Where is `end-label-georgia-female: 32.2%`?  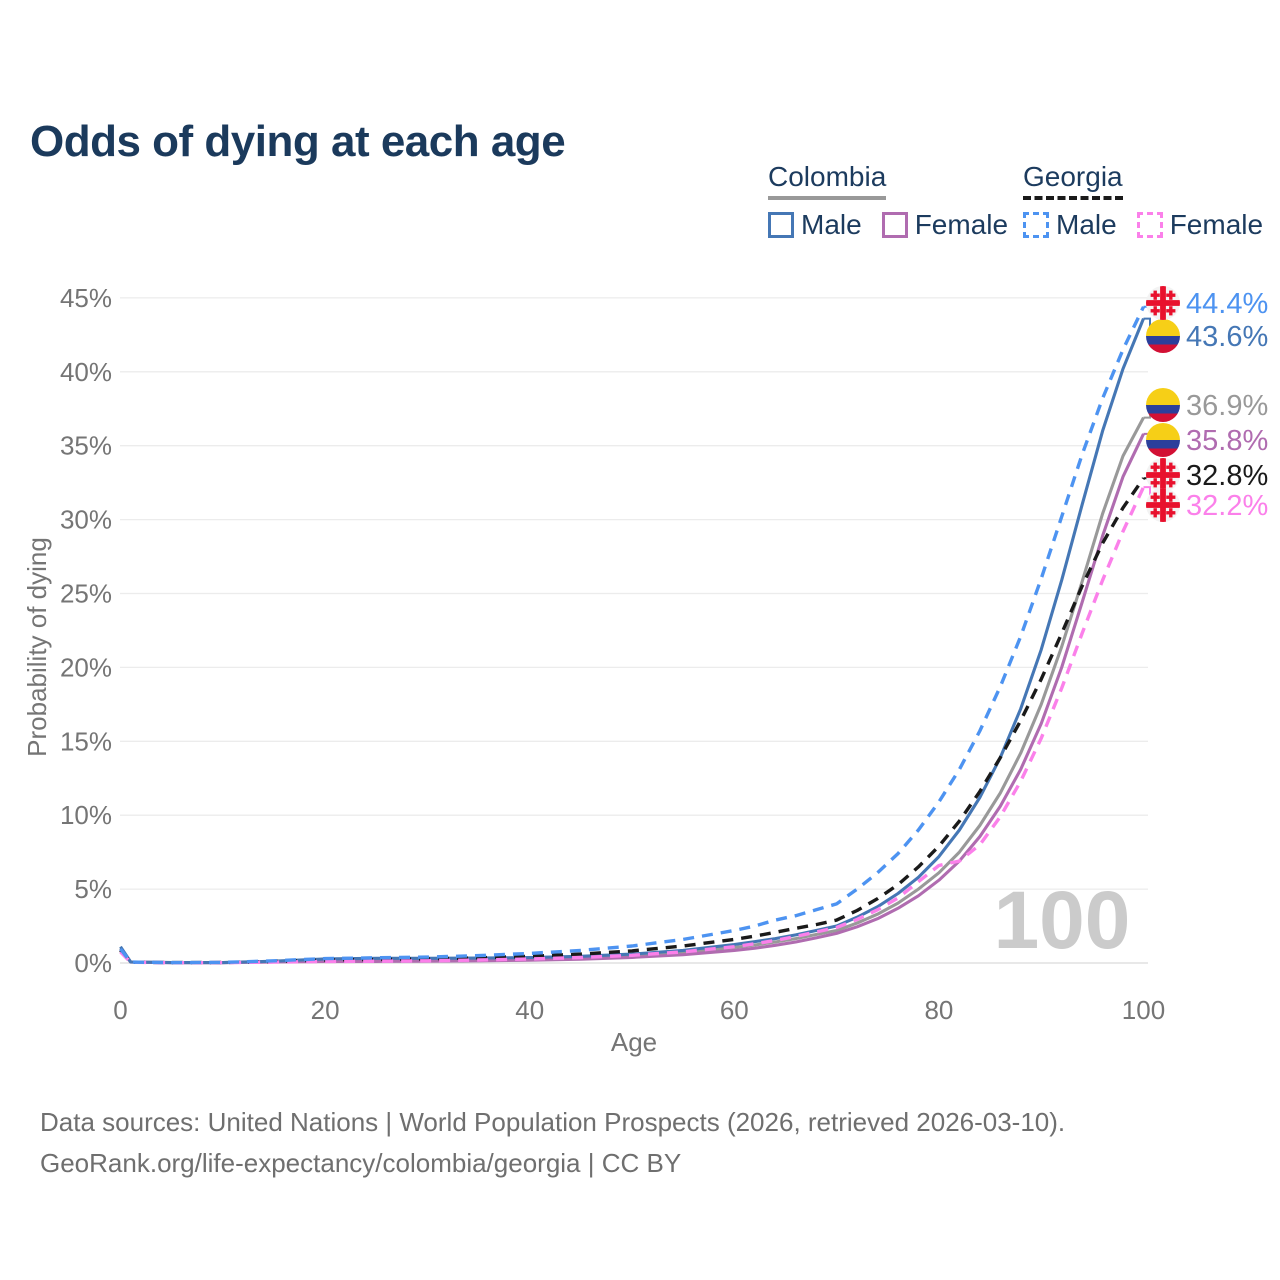
end-label-georgia-female: 32.2% is located at coordinates (1227, 506).